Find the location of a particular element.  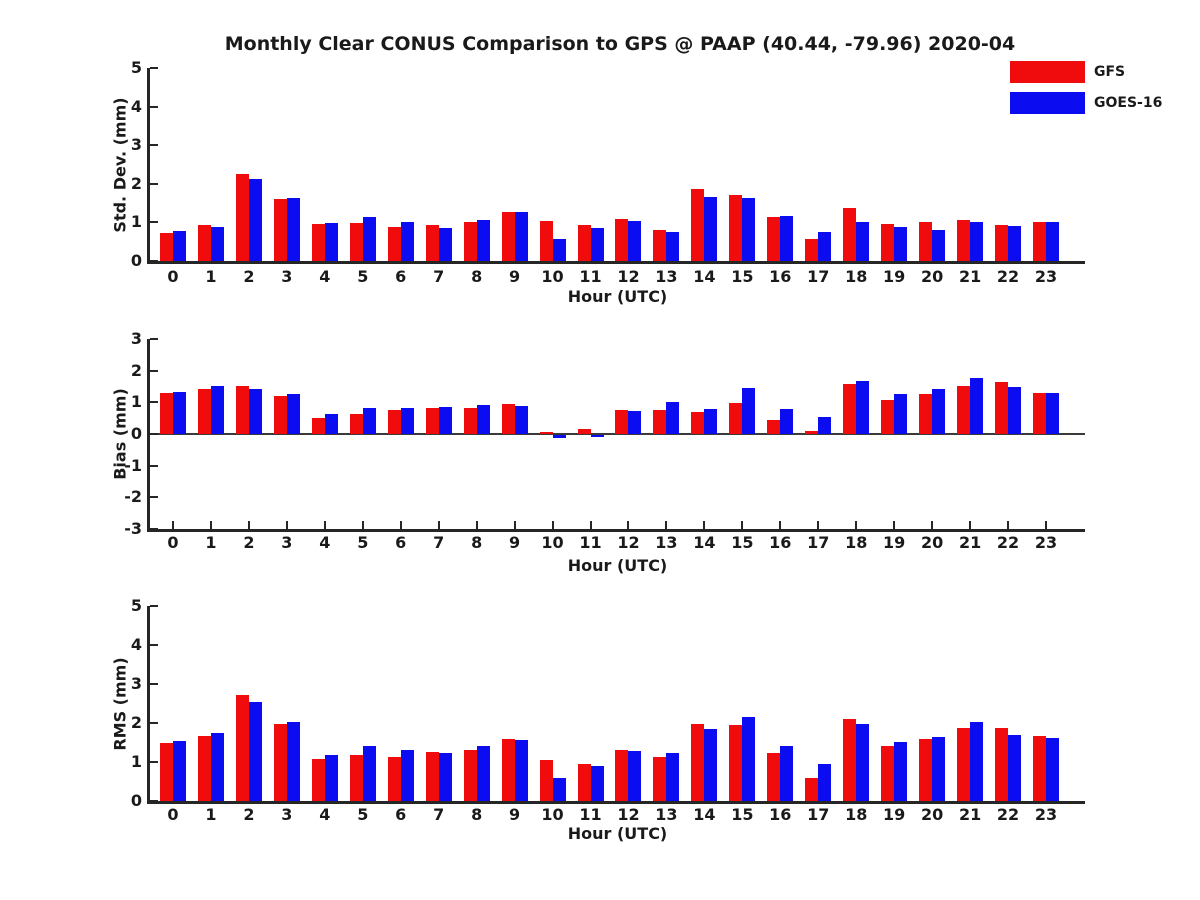

y-tick-label: 0 is located at coordinates (136, 433).